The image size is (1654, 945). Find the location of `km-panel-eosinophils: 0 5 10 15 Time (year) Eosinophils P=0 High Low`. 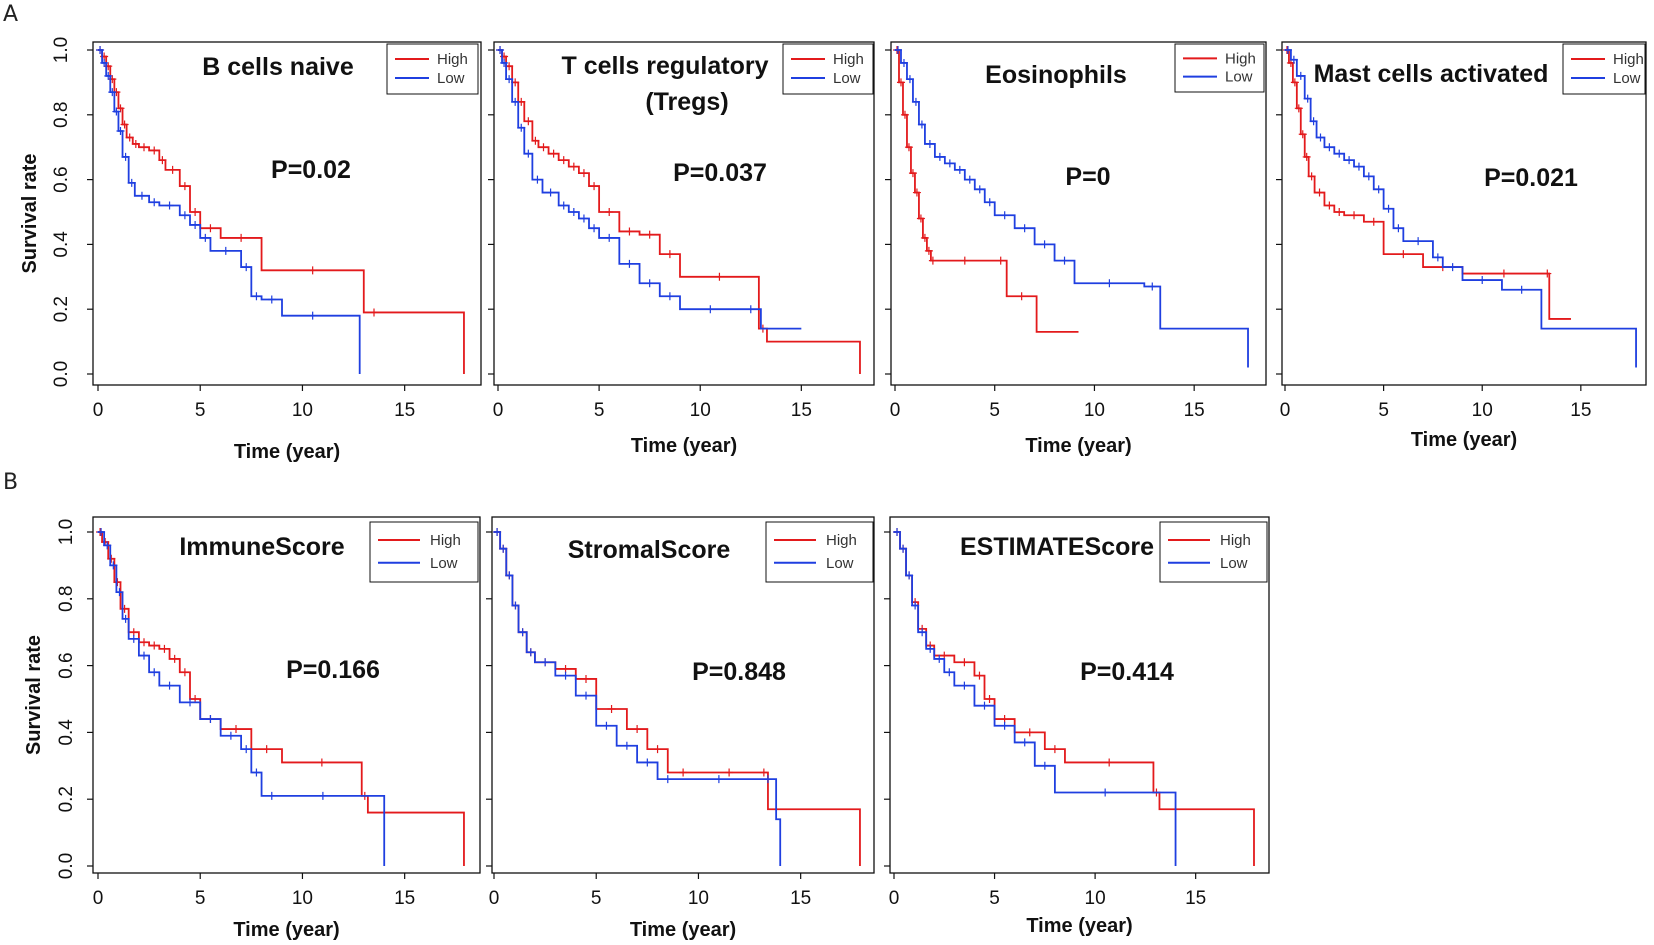

km-panel-eosinophils: 0 5 10 15 Time (year) Eosinophils P=0 High Low is located at coordinates (1076, 249).